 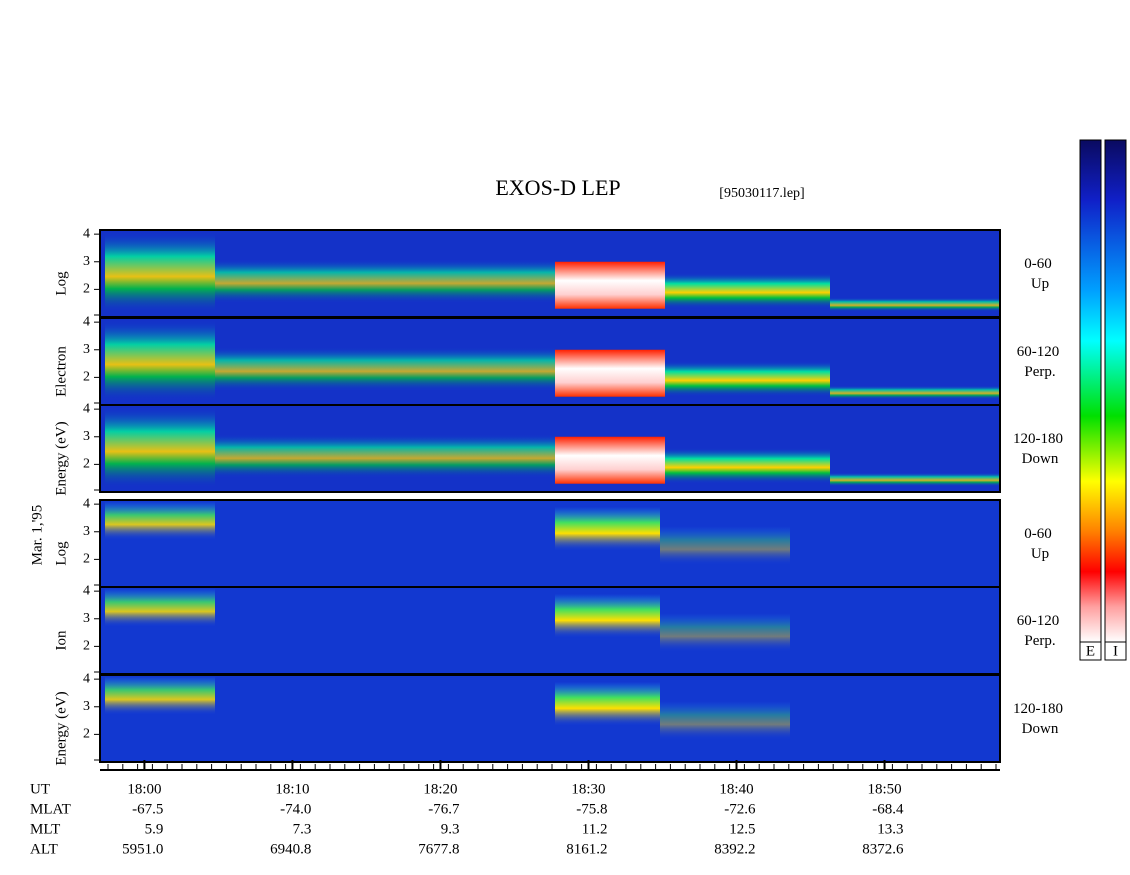 I want to click on colorbar-label: I, so click(x=1115, y=651).